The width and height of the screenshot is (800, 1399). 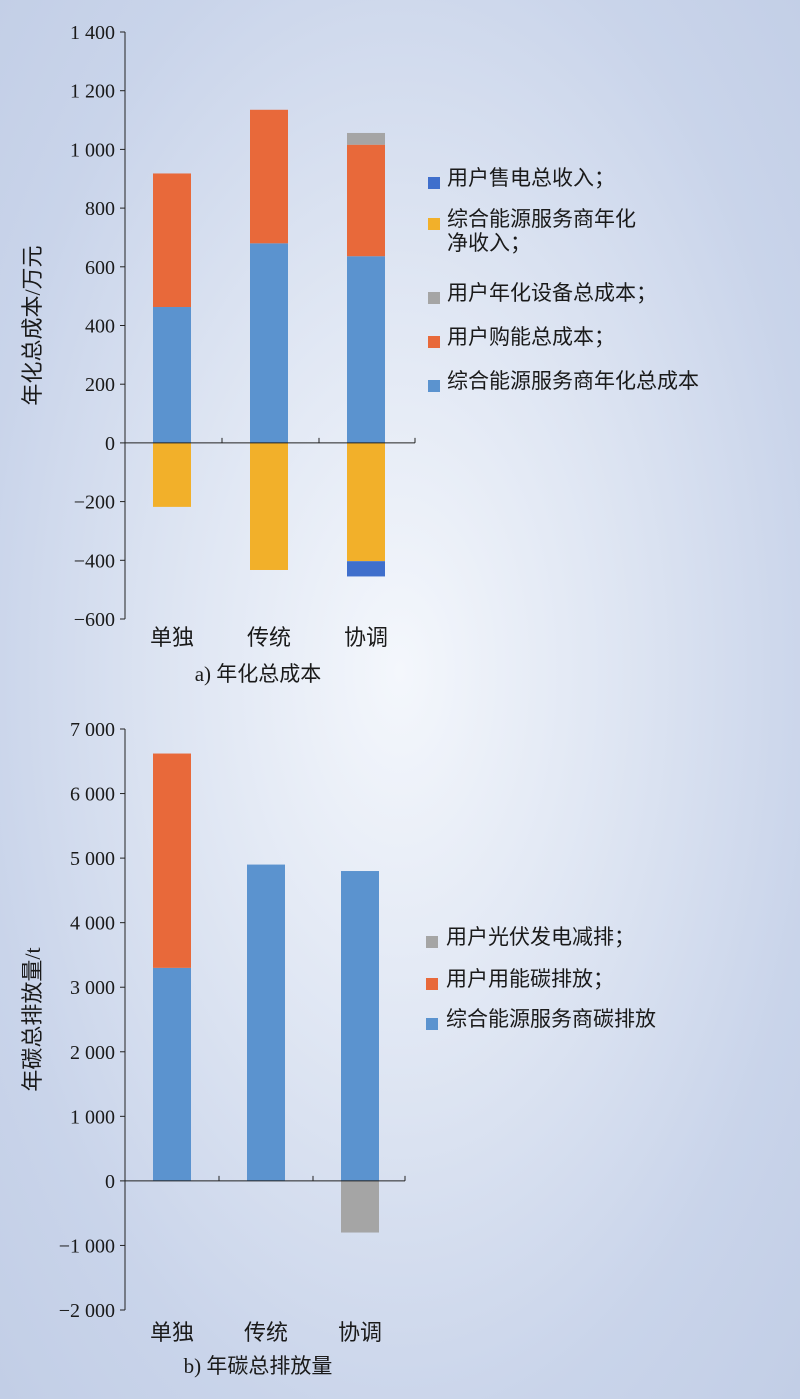 I want to click on legend-label: 综合能源服务商年化净收入；, so click(x=541, y=231).